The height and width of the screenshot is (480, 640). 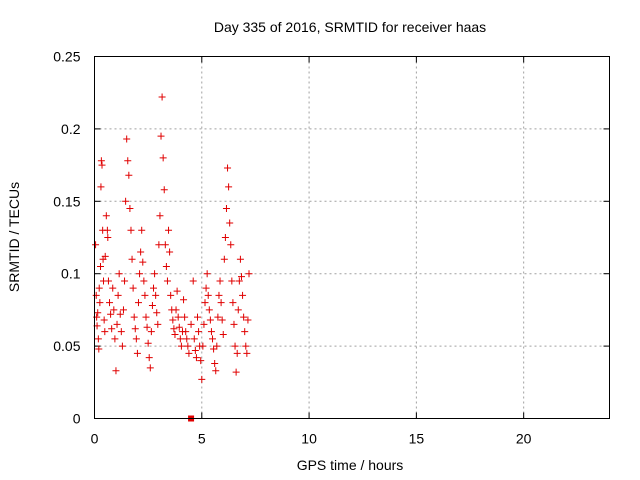 What do you see at coordinates (66, 201) in the screenshot?
I see `y-tick-label: 0.15` at bounding box center [66, 201].